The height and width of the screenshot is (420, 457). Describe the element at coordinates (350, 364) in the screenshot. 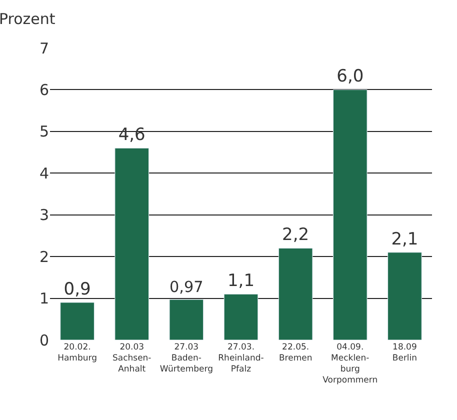

I see `x-tick-label: 04.09. Mecklen- burg Vorpommern` at that location.